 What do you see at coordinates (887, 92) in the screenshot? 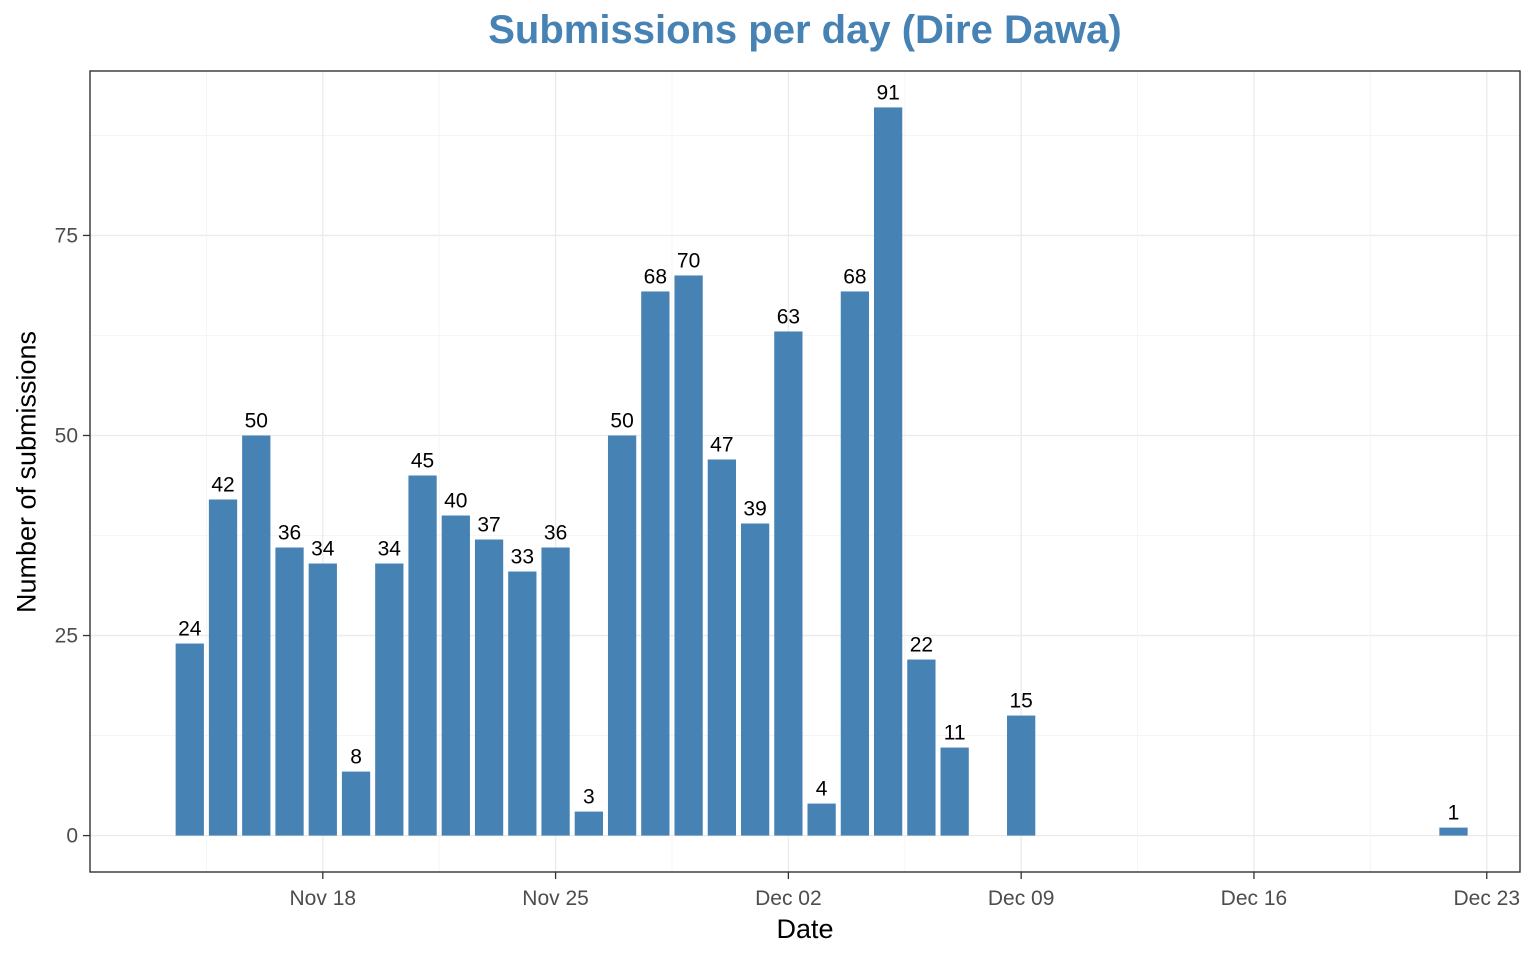
I see `bar-value-label: 91` at bounding box center [887, 92].